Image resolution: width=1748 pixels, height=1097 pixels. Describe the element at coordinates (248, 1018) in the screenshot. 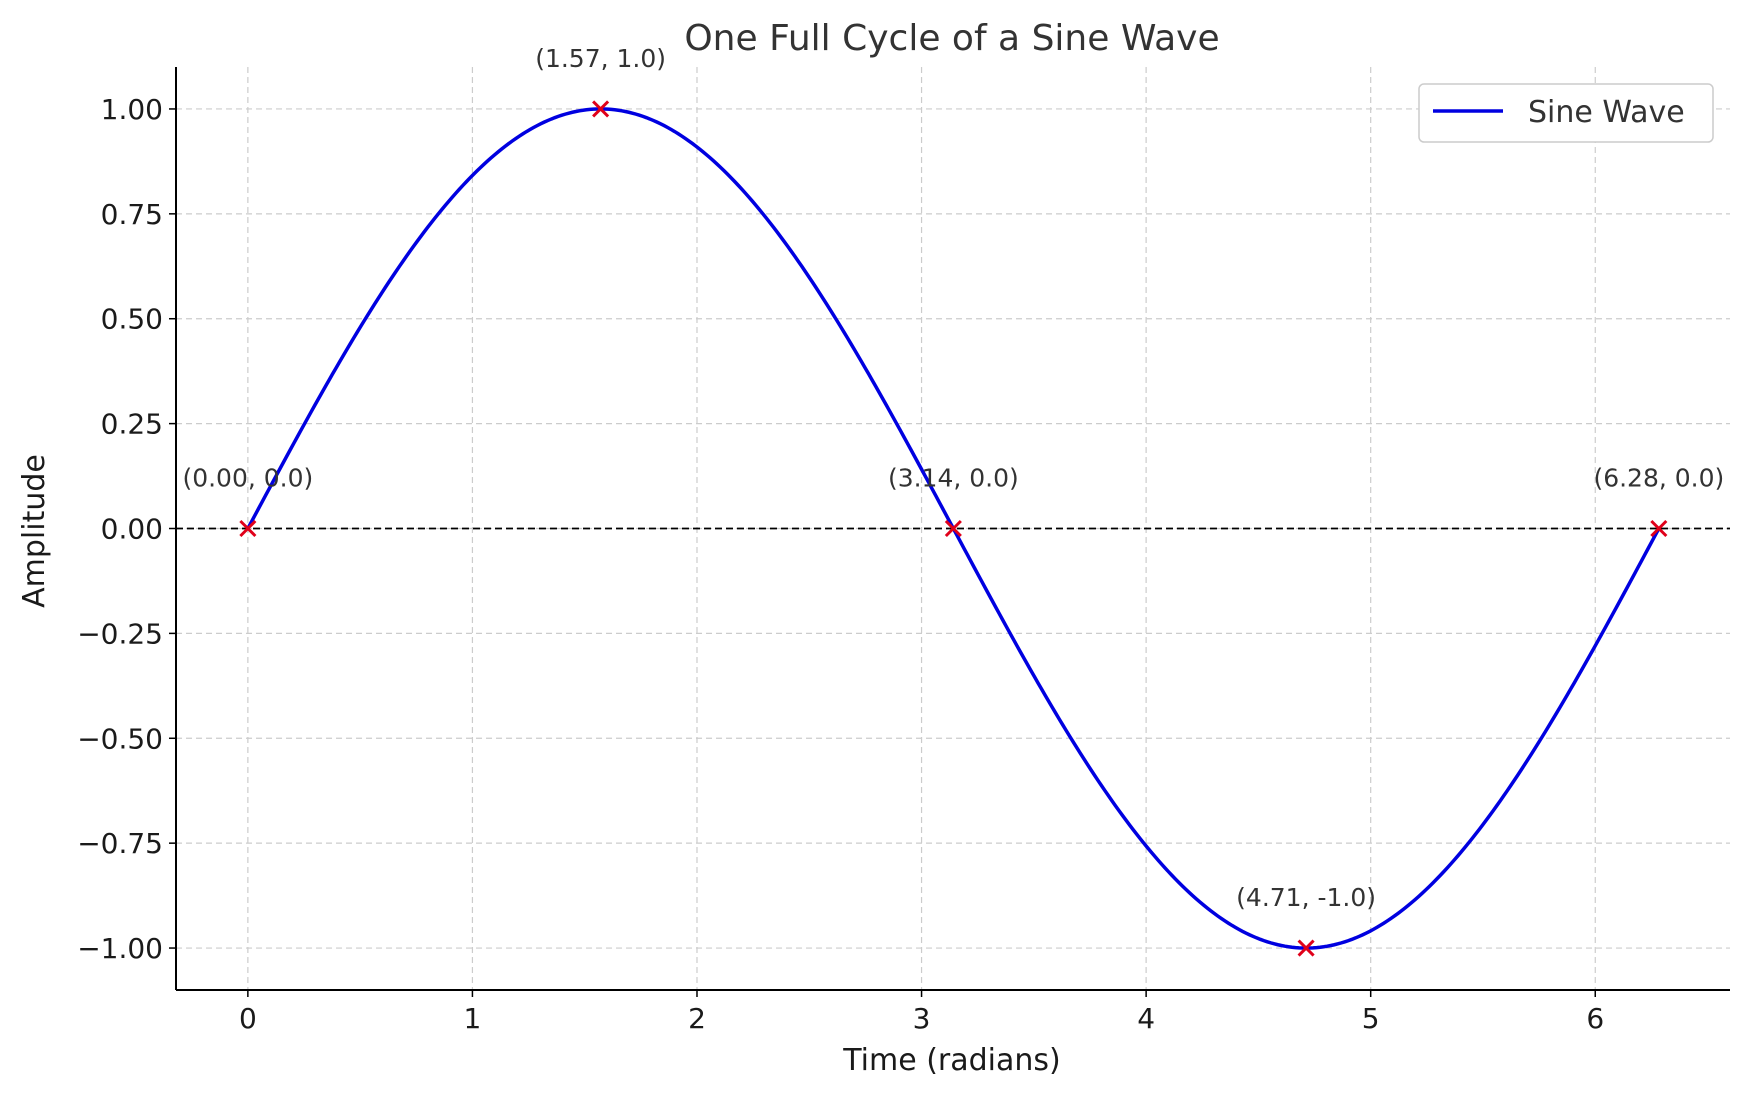

I see `x-tick-label-0: 0` at that location.